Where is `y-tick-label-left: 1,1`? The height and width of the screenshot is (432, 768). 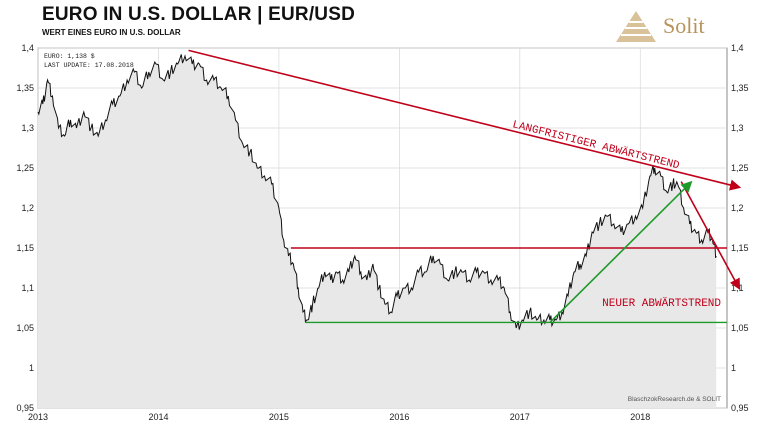
y-tick-label-left: 1,1 is located at coordinates (27, 288).